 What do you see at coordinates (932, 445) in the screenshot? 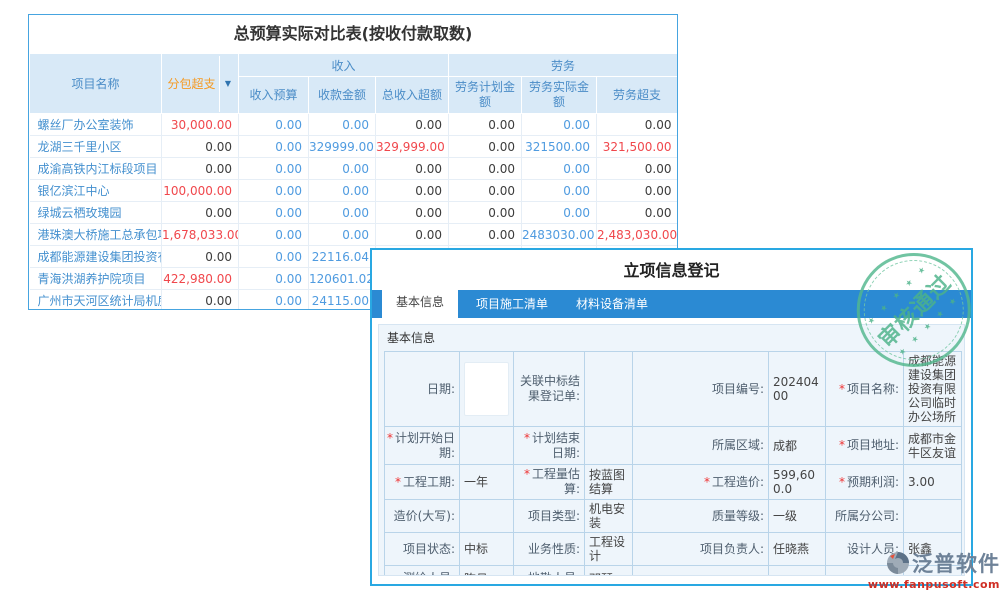
I see `field-value: 成都市金牛区友谊` at bounding box center [932, 445].